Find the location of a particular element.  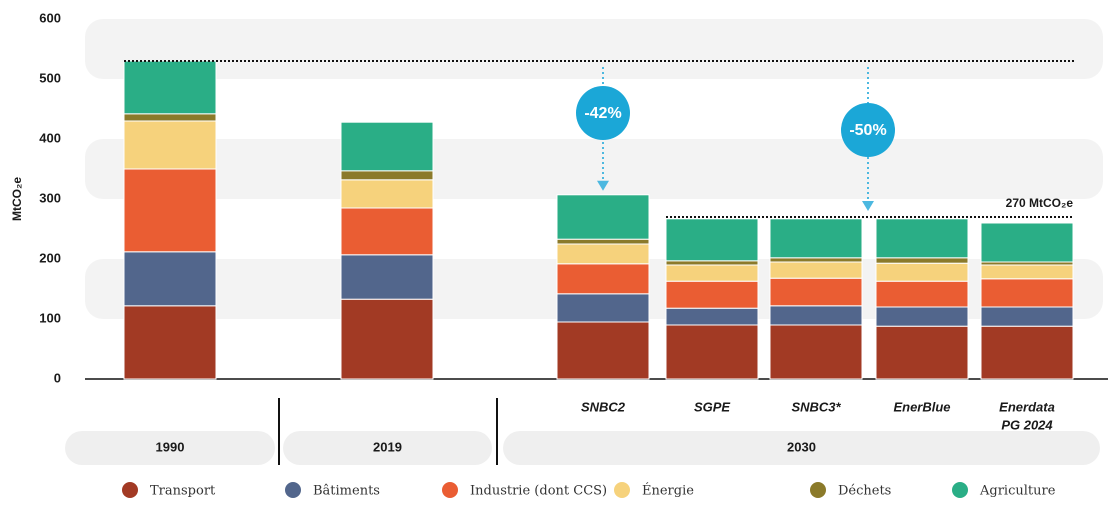

group-label: 2019 is located at coordinates (387, 446).